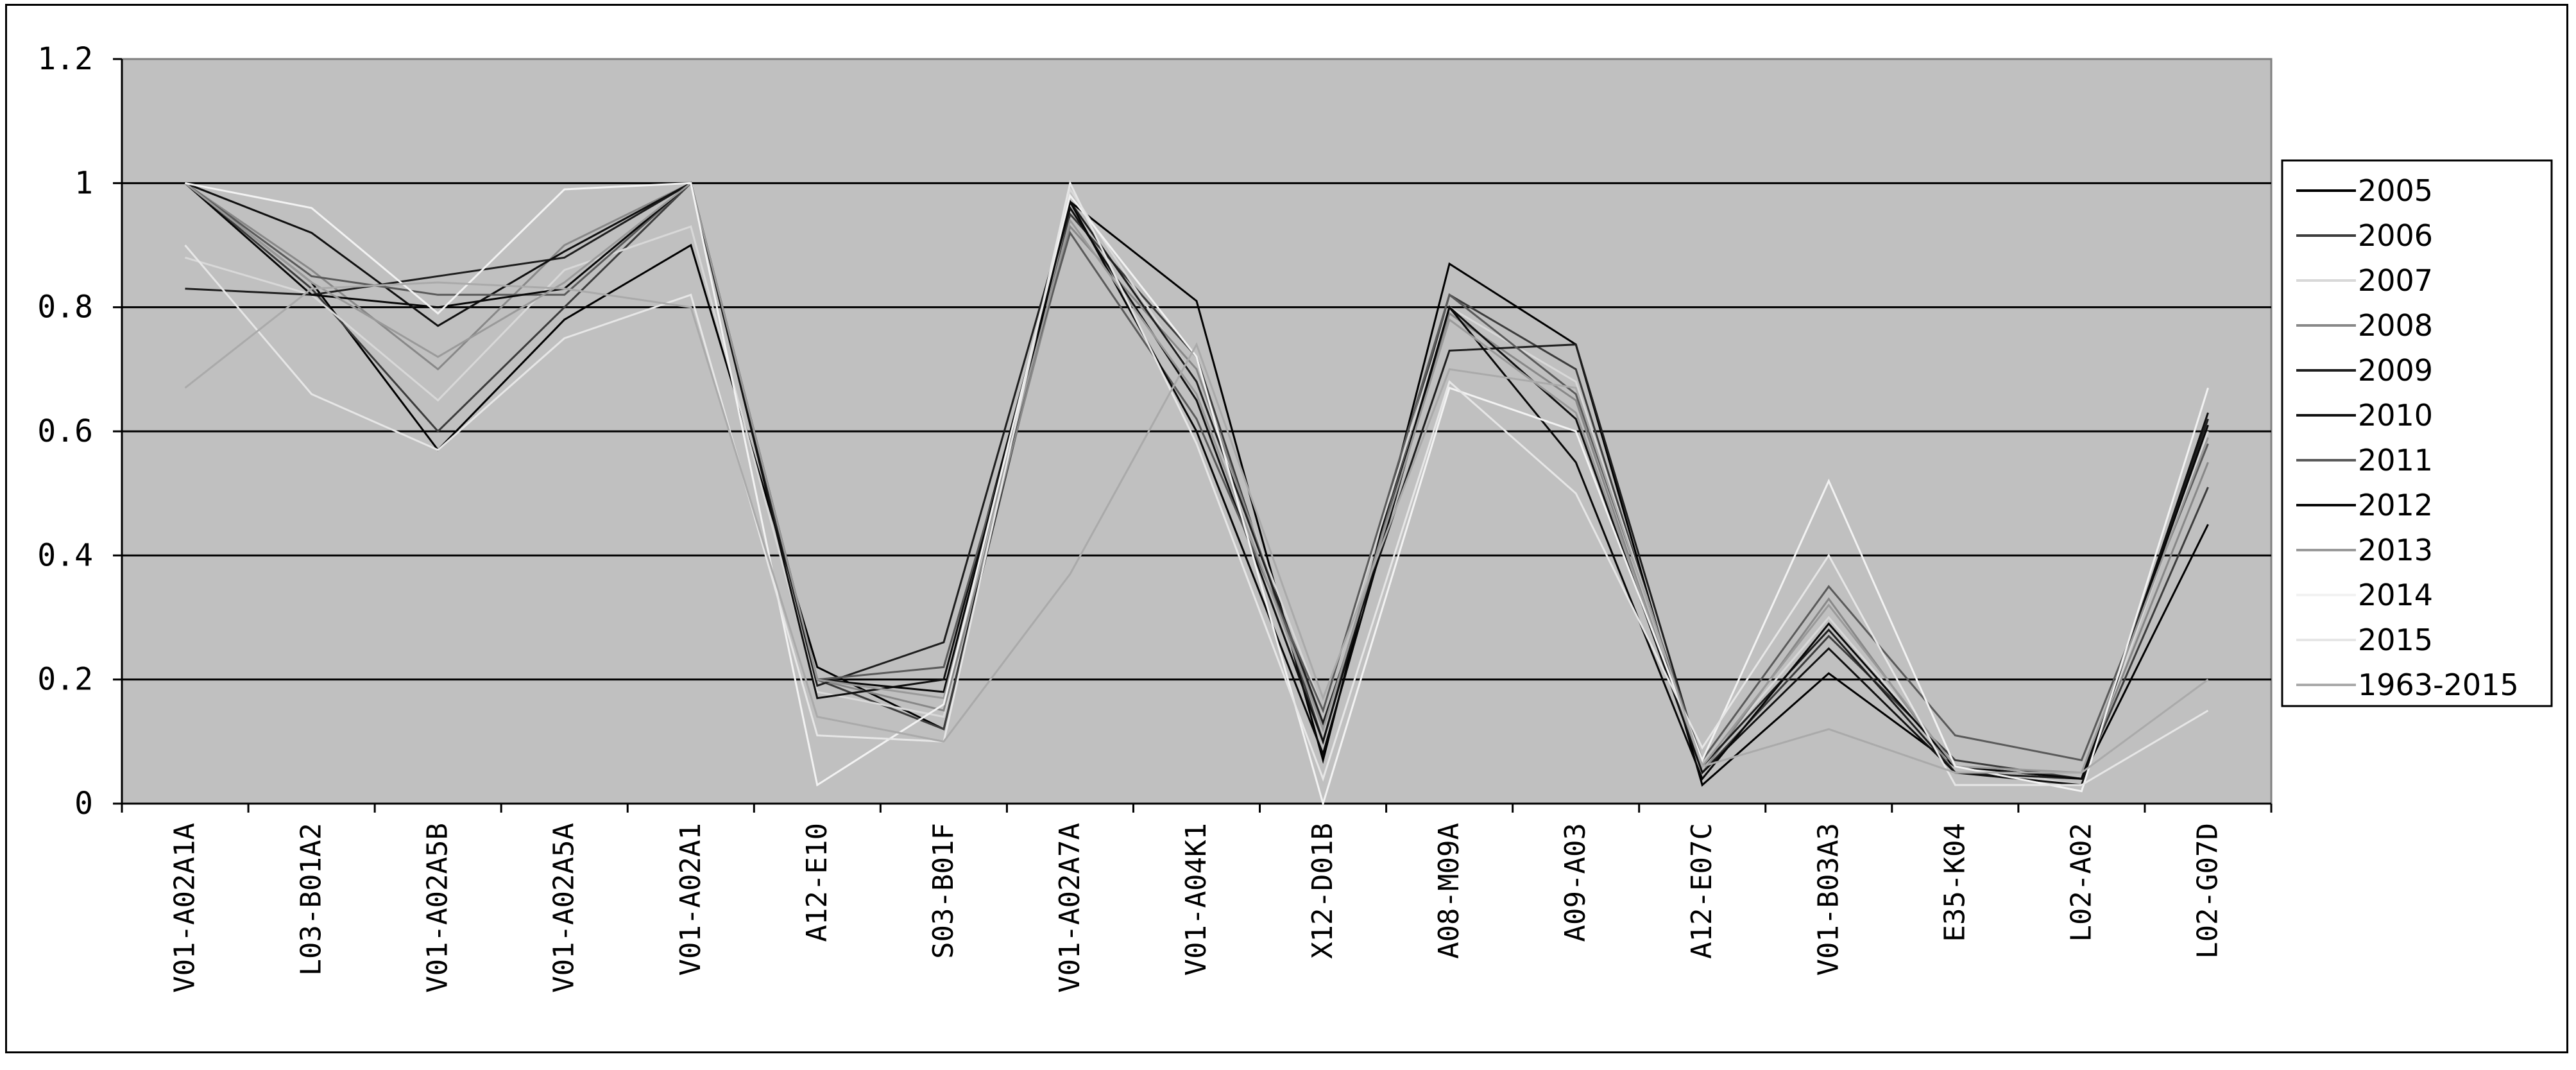  What do you see at coordinates (1701, 891) in the screenshot?
I see `x-tick-label: A12-E07C` at bounding box center [1701, 891].